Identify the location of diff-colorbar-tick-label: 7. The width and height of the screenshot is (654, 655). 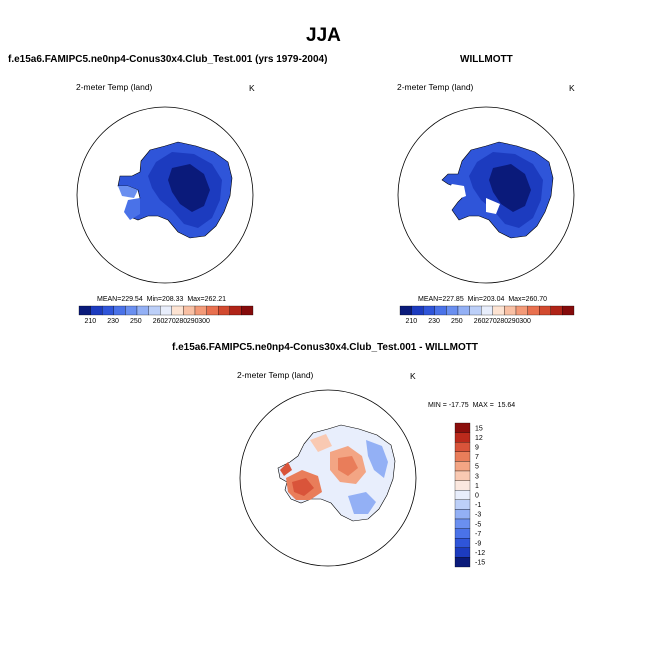
(477, 457).